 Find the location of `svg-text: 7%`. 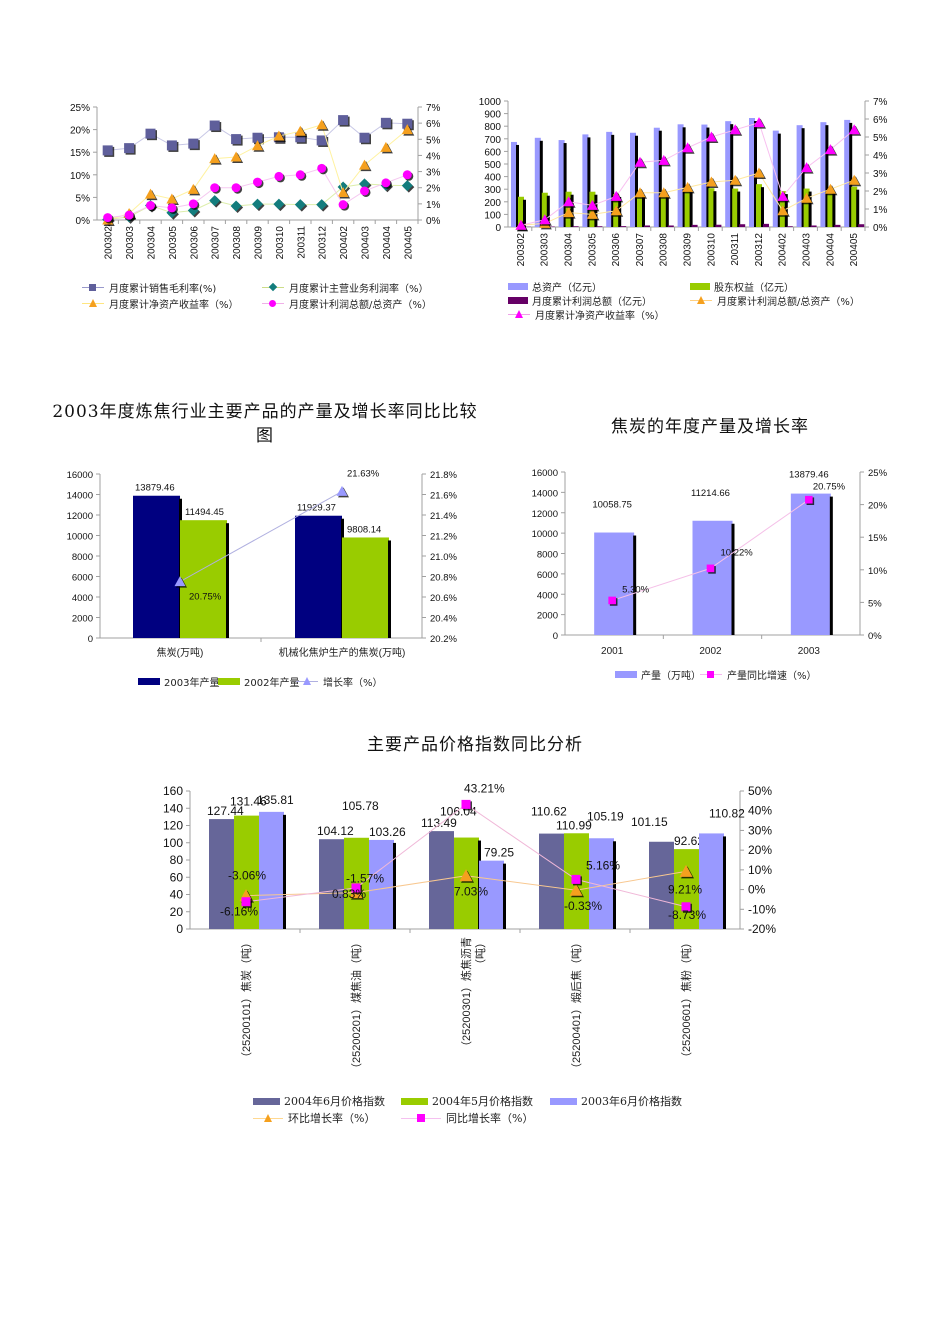

svg-text: 7% is located at coordinates (880, 102).